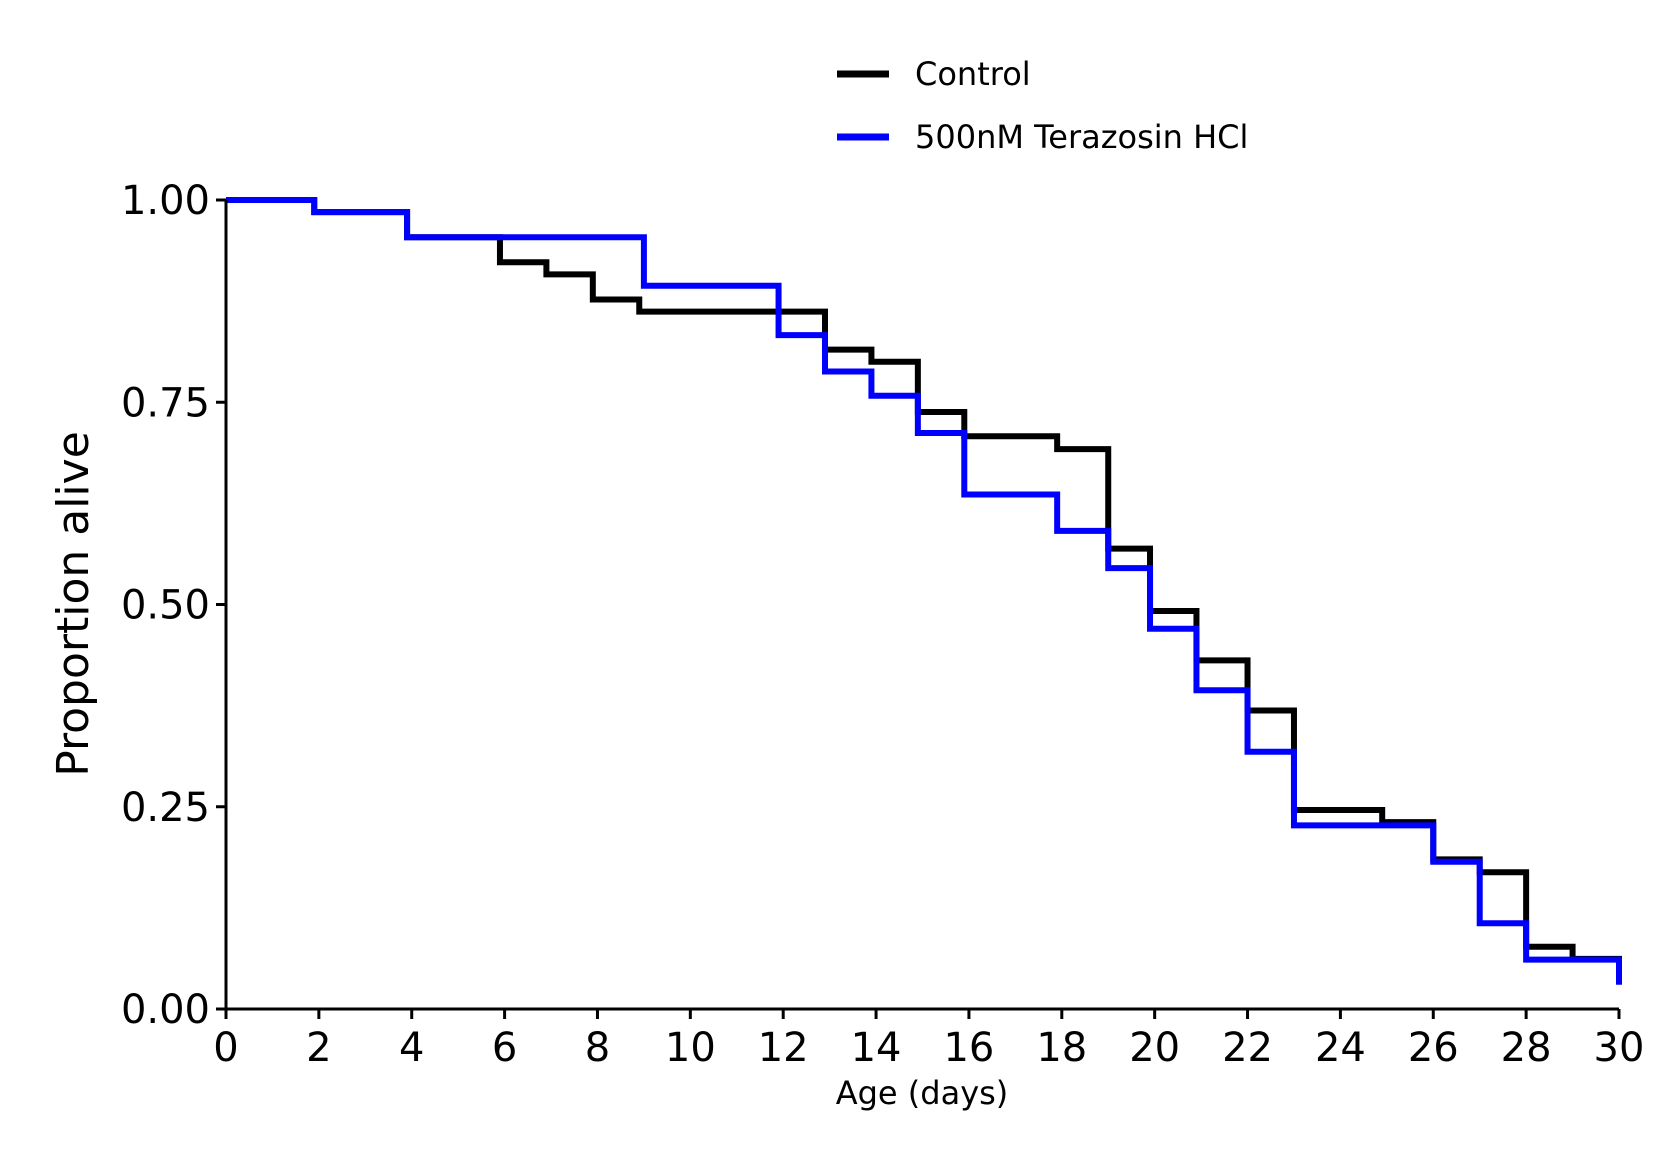  Describe the element at coordinates (783, 1048) in the screenshot. I see `x-tick-label: 12` at that location.